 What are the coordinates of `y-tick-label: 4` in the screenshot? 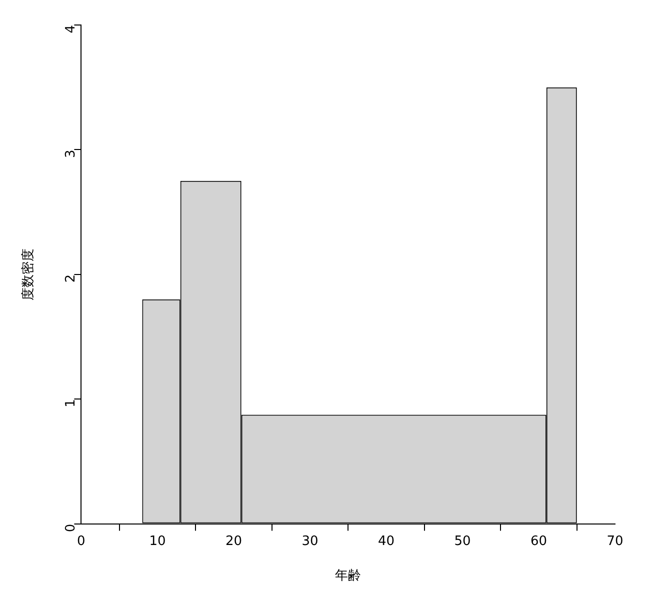 It's located at (71, 29).